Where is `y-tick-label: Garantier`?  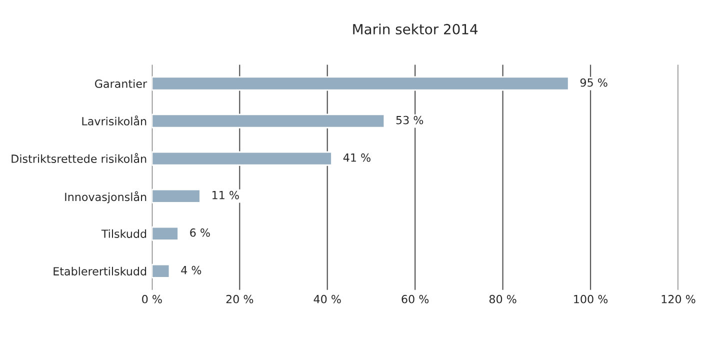 y-tick-label: Garantier is located at coordinates (121, 83).